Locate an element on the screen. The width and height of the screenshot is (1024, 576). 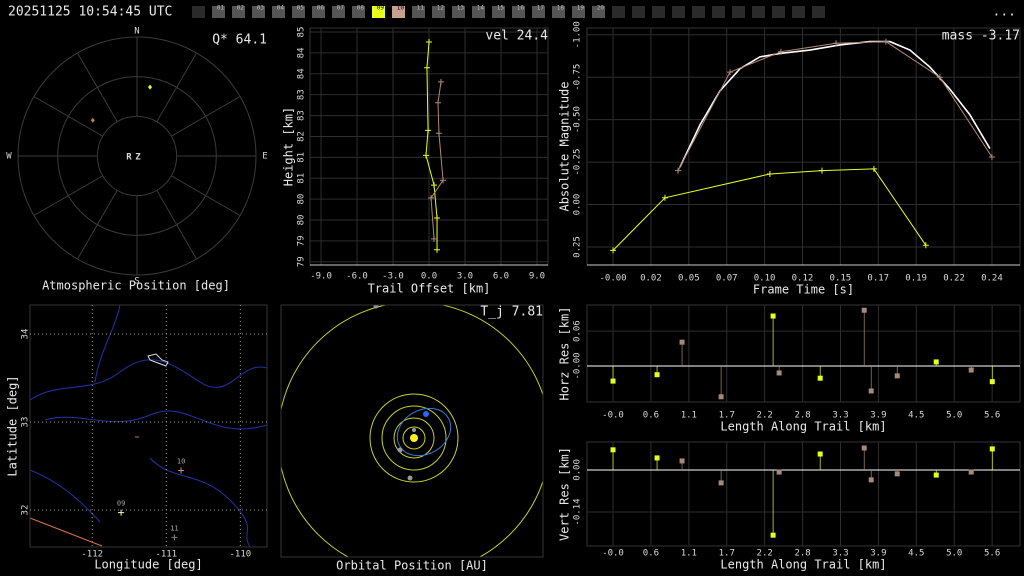
y-axis-label: Vert Res [km] is located at coordinates (565, 494).